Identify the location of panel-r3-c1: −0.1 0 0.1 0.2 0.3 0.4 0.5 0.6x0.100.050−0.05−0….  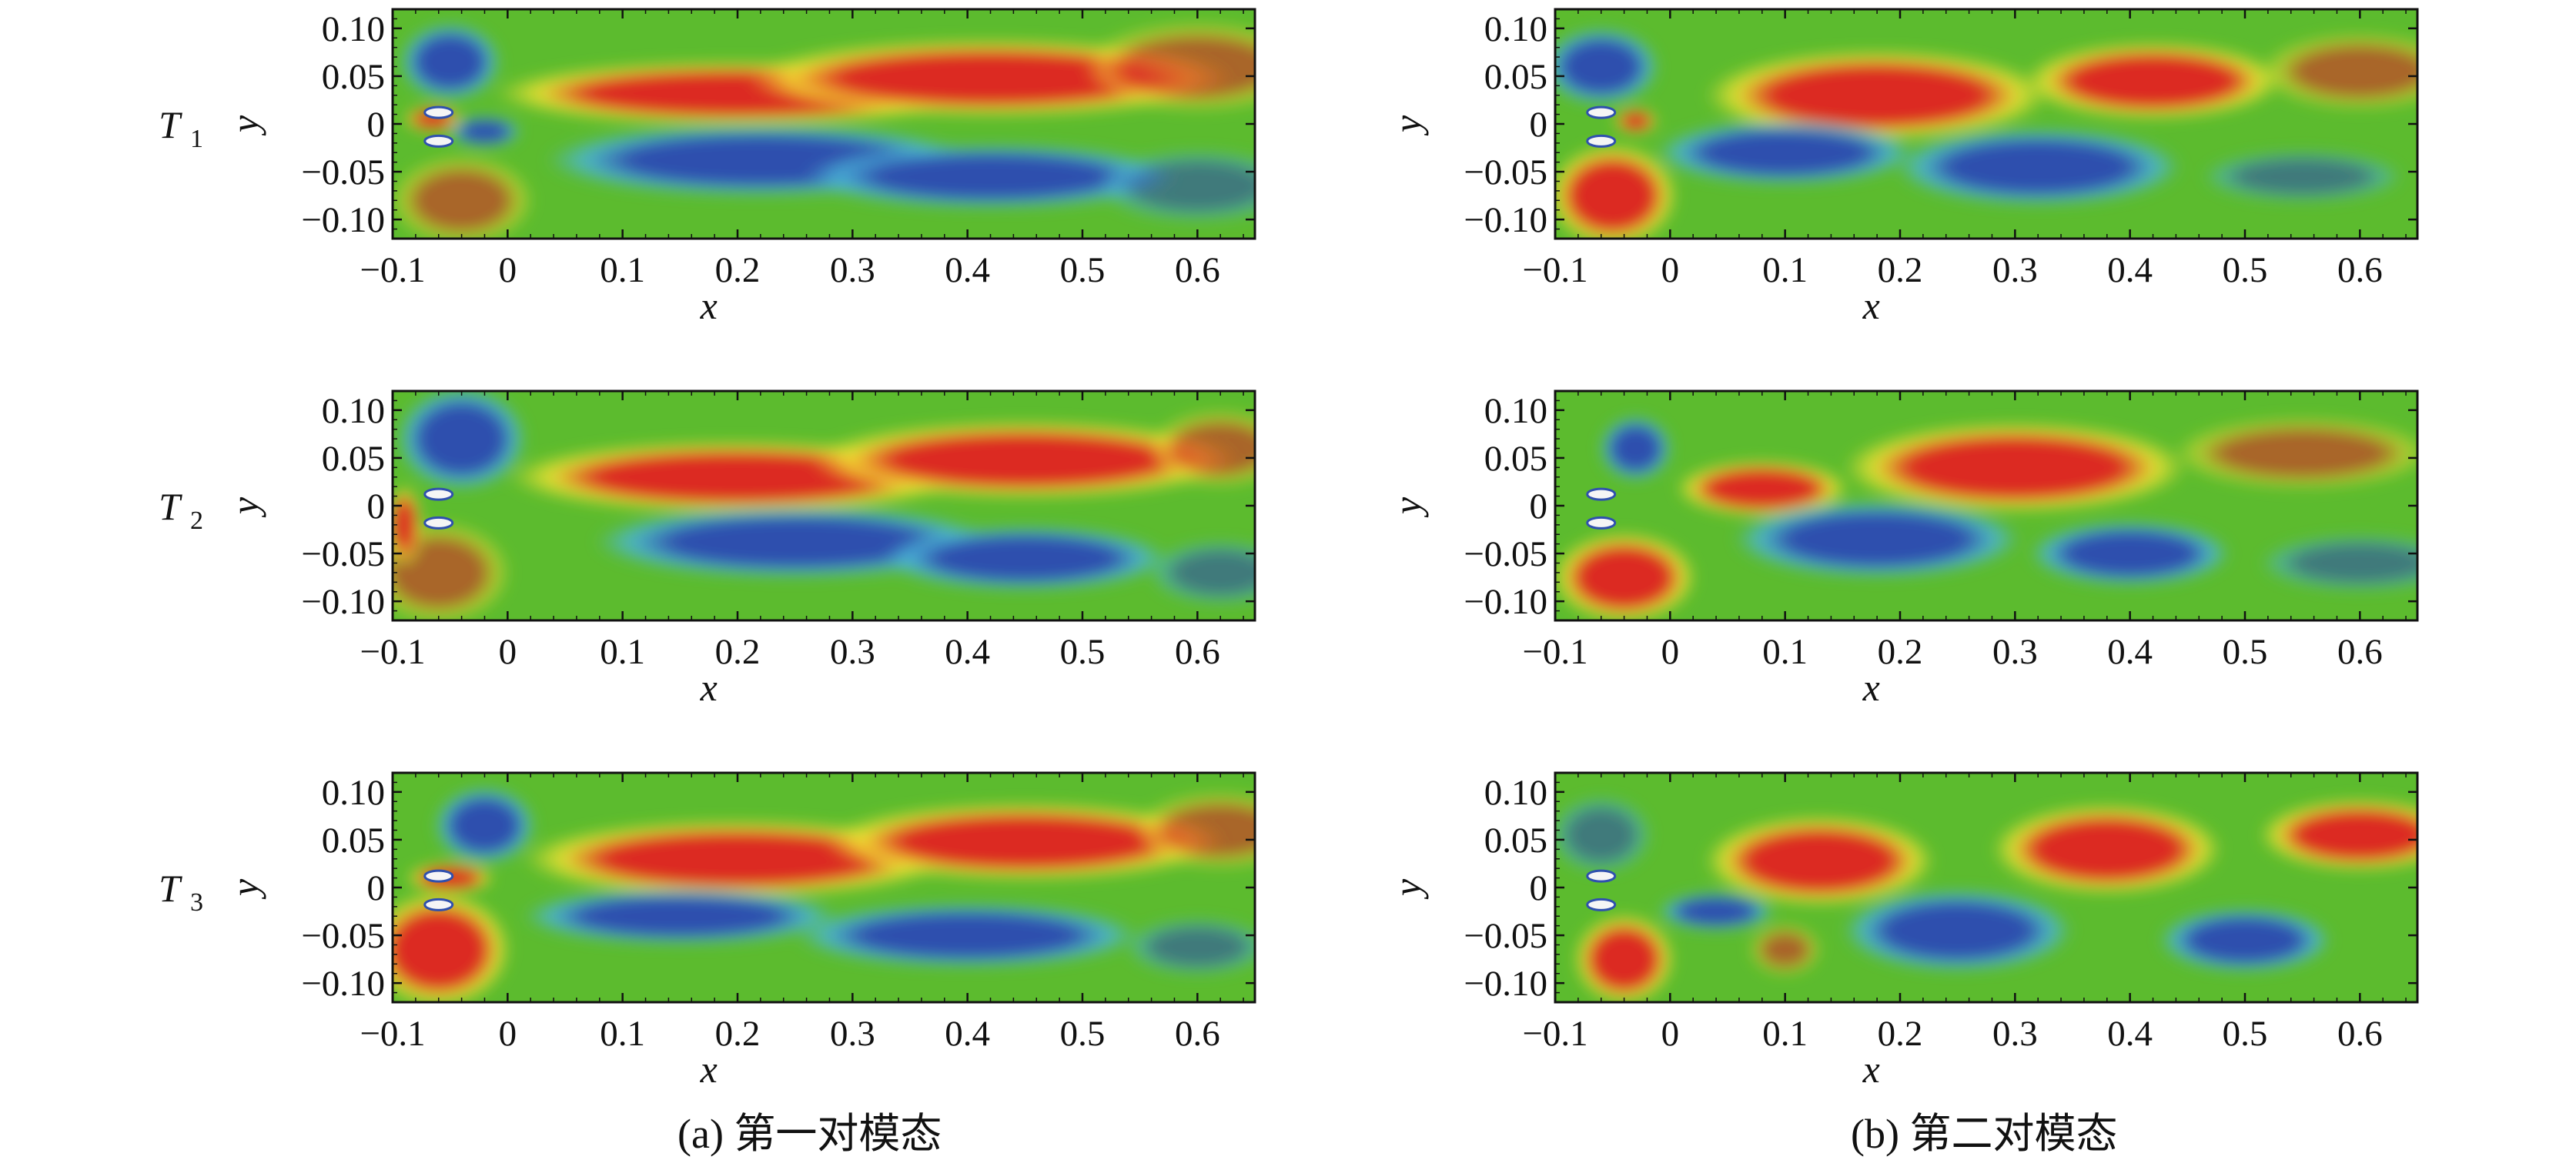
(707, 931).